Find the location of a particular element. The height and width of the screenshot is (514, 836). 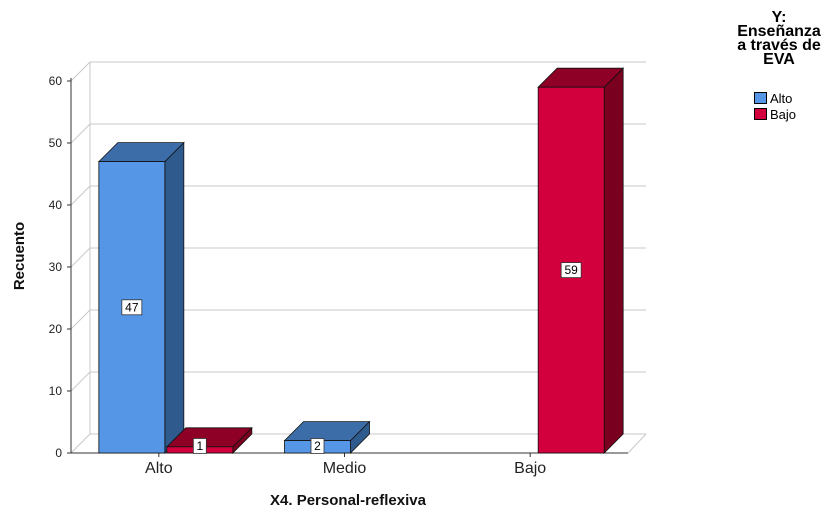

legend-label-bajo: Bajo is located at coordinates (783, 114).